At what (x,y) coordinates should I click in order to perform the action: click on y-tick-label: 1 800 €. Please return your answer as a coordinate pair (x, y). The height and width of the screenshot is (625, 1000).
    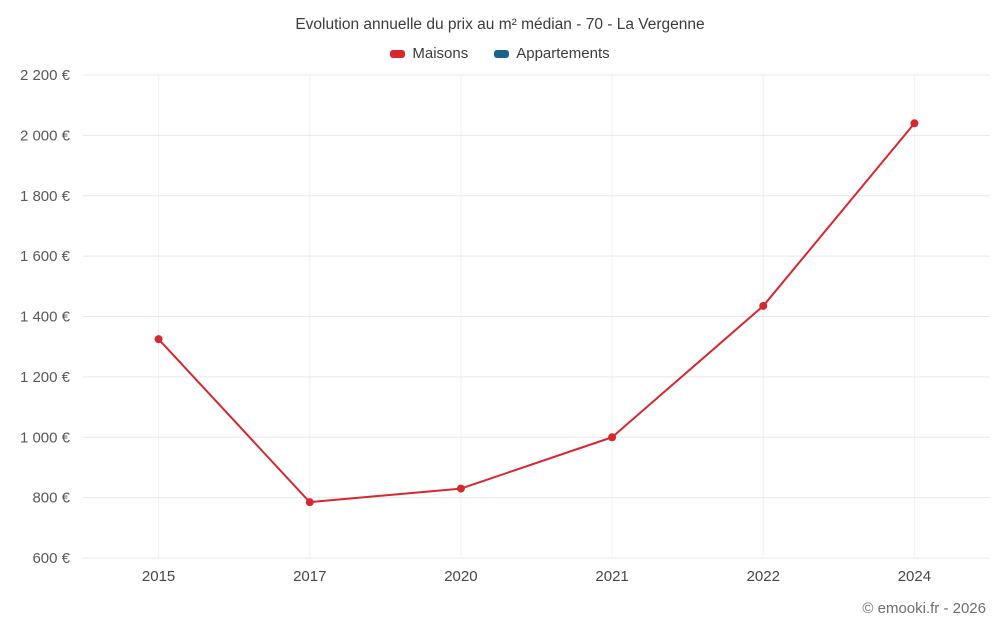
    Looking at the image, I should click on (45, 196).